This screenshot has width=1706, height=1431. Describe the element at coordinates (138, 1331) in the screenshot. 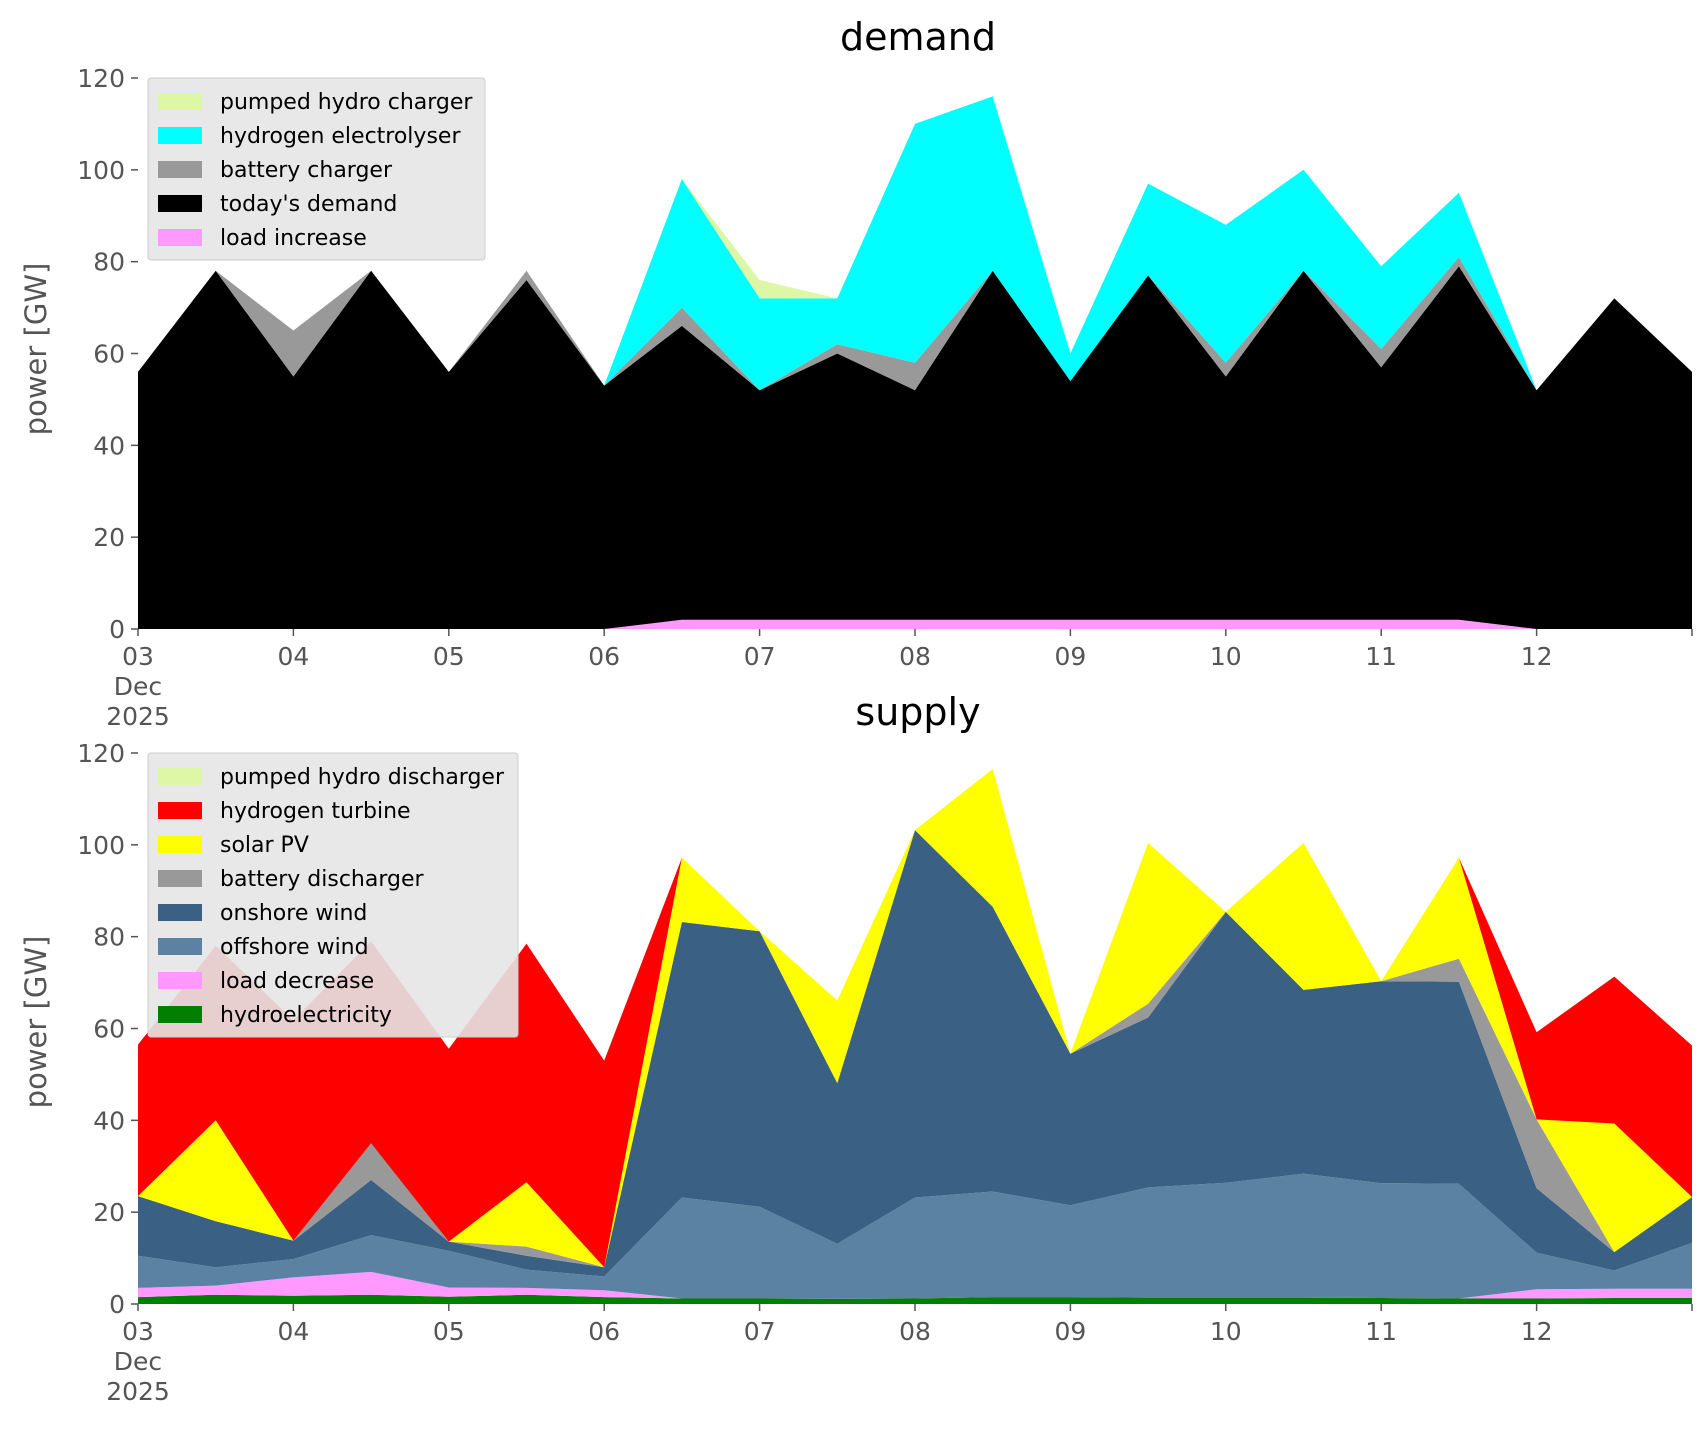

I see `supply-x-tick-label: 03` at that location.